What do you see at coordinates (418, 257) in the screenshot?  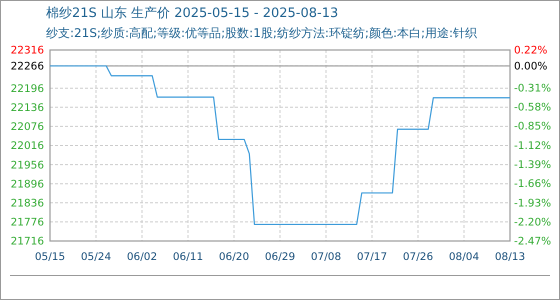 I see `x-tick-label: 07/26` at bounding box center [418, 257].